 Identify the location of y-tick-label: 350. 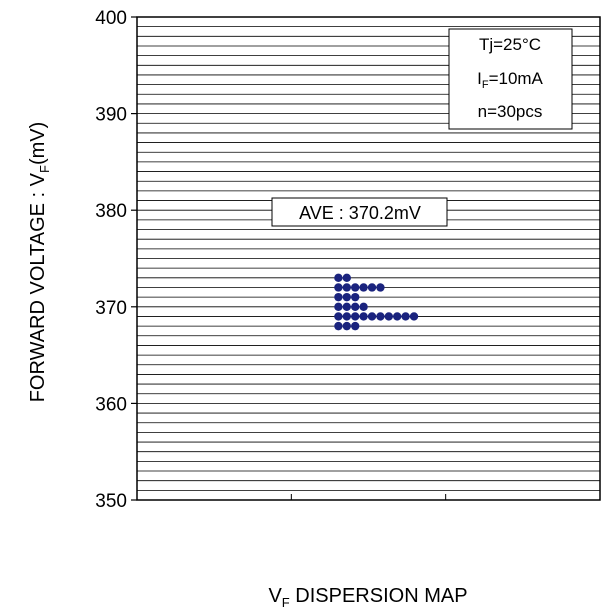
(111, 501).